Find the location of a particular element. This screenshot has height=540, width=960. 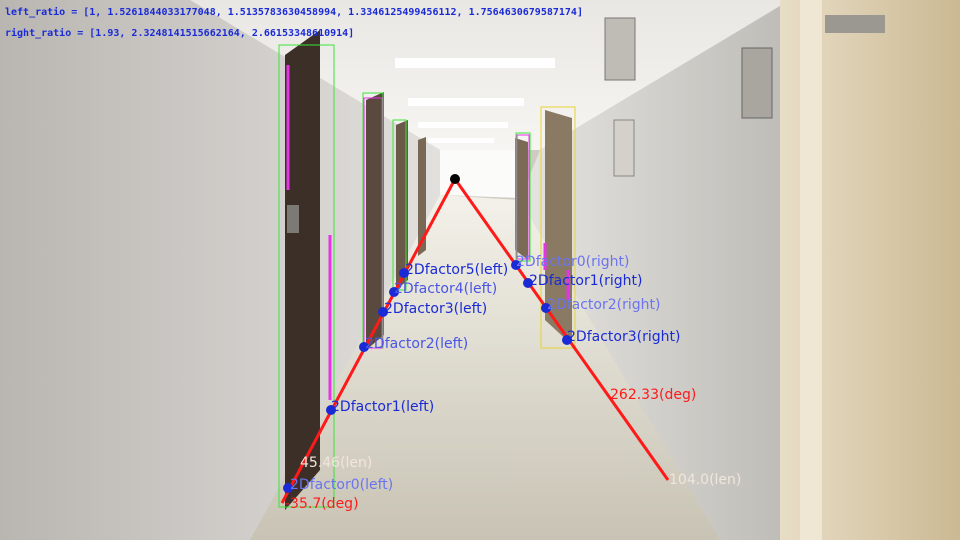

left-angle-label: -35.7(deg) is located at coordinates (322, 504).